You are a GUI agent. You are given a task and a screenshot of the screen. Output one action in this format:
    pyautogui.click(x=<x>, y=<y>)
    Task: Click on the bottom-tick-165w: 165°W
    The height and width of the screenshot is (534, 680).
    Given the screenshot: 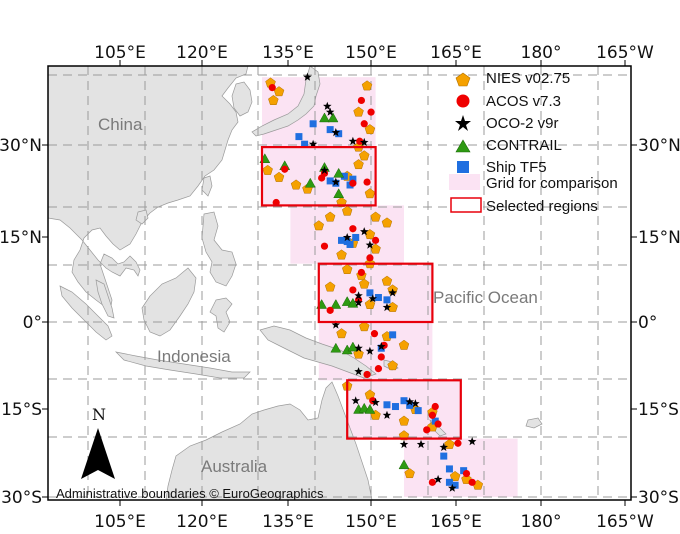 What is the action you would take?
    pyautogui.click(x=625, y=522)
    